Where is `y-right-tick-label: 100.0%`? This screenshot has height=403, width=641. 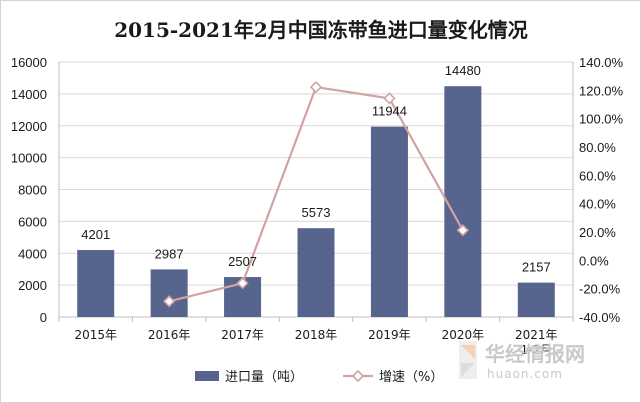 y-right-tick-label: 100.0% is located at coordinates (601, 119).